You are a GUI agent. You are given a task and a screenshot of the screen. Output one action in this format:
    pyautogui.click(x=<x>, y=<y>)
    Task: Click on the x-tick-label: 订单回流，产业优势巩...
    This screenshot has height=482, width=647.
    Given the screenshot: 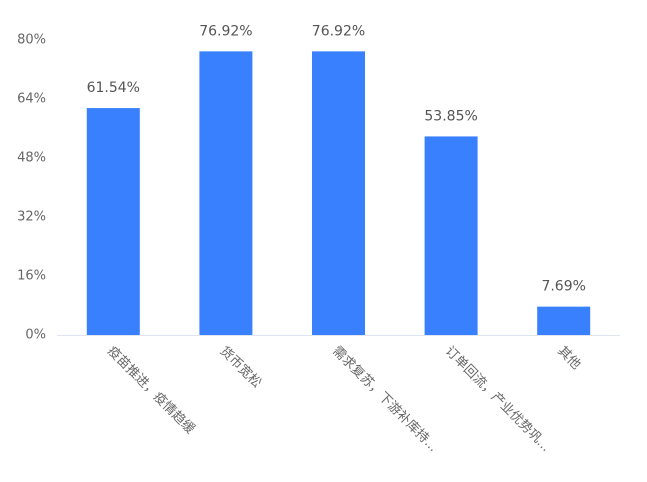 What is the action you would take?
    pyautogui.click(x=498, y=399)
    